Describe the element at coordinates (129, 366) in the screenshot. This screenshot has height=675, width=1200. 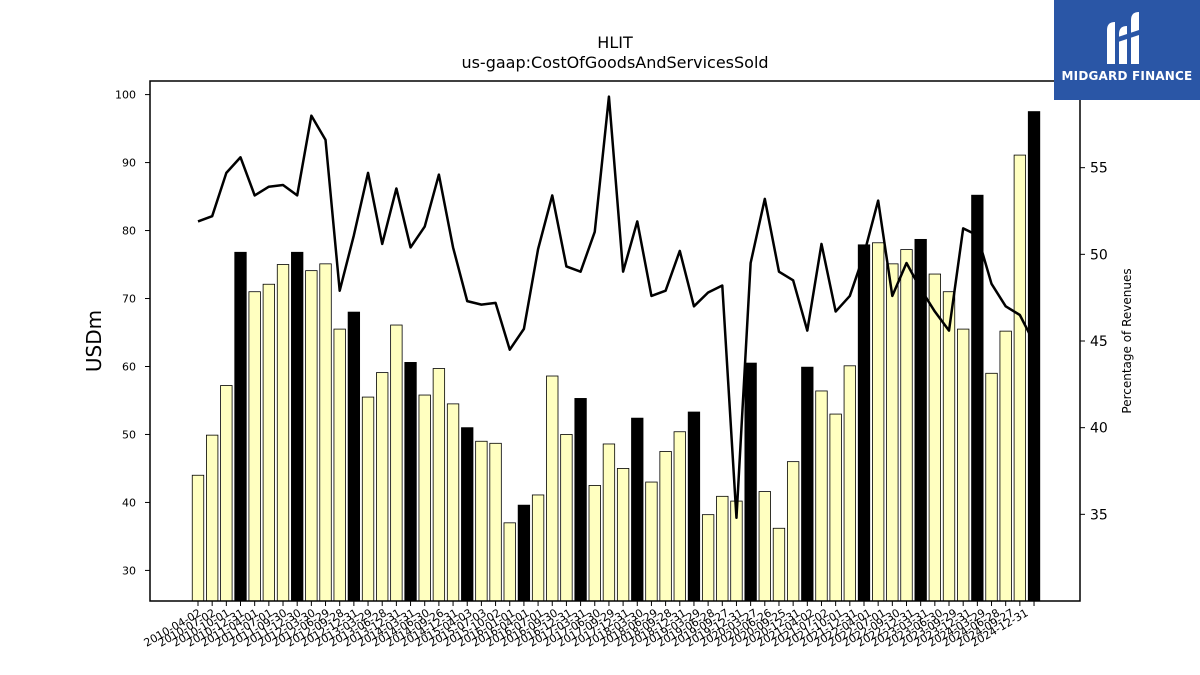
I see `y-tick-label: 60` at that location.